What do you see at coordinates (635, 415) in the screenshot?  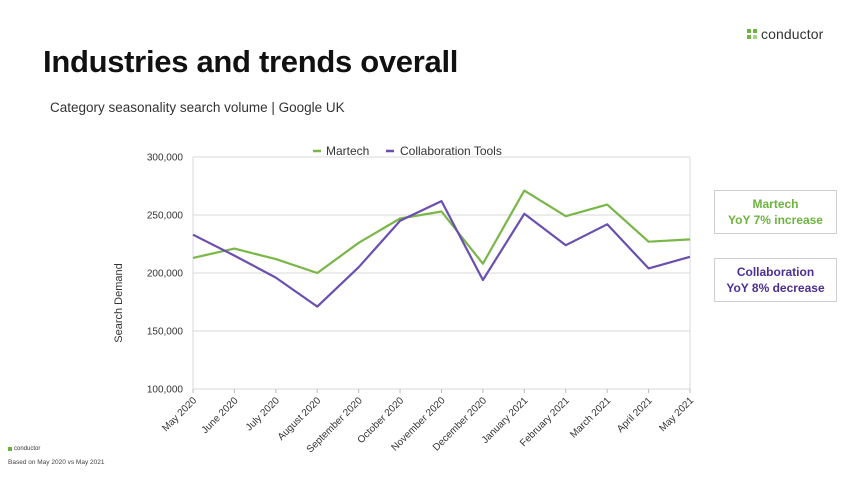 I see `x-tick-label: April 2021` at bounding box center [635, 415].